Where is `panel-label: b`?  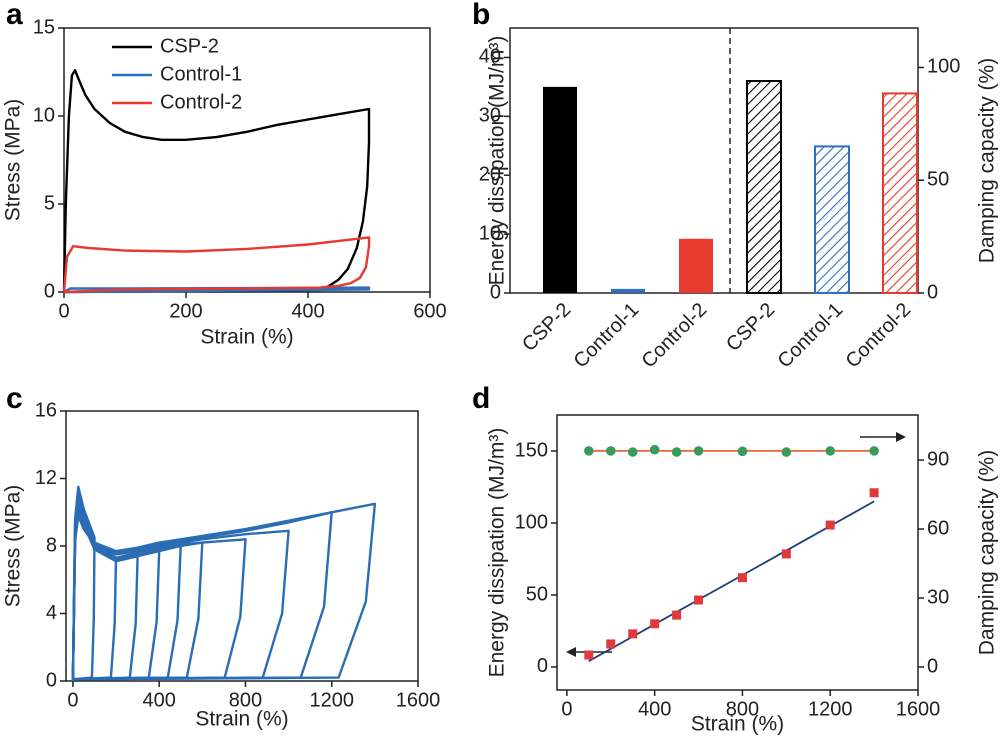
panel-label: b is located at coordinates (481, 15).